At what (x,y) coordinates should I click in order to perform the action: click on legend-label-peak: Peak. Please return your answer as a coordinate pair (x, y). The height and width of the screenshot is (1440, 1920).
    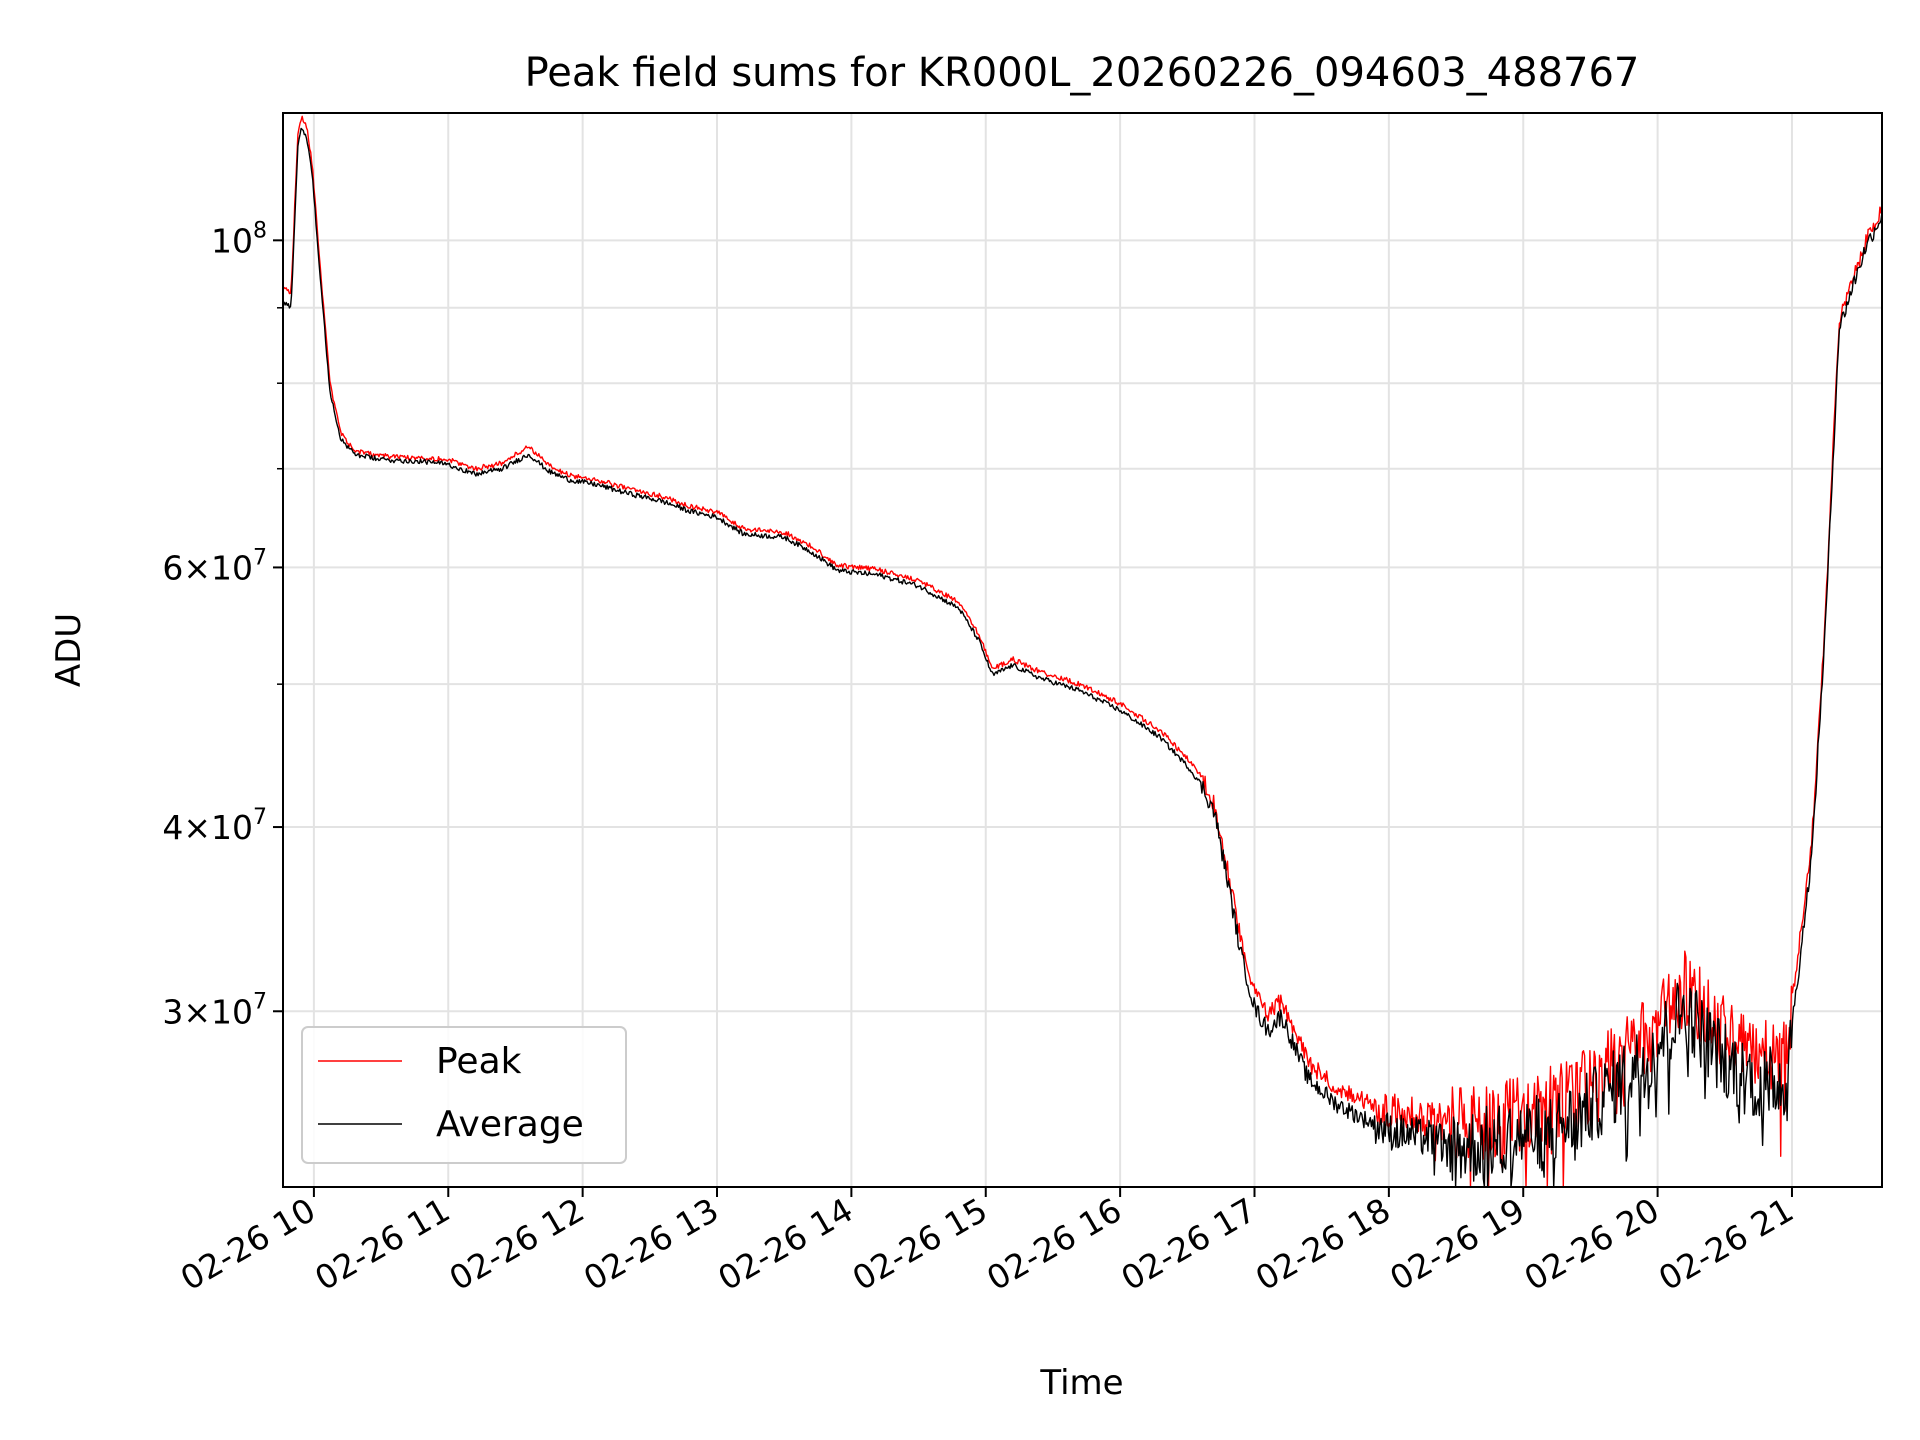
    Looking at the image, I should click on (479, 1061).